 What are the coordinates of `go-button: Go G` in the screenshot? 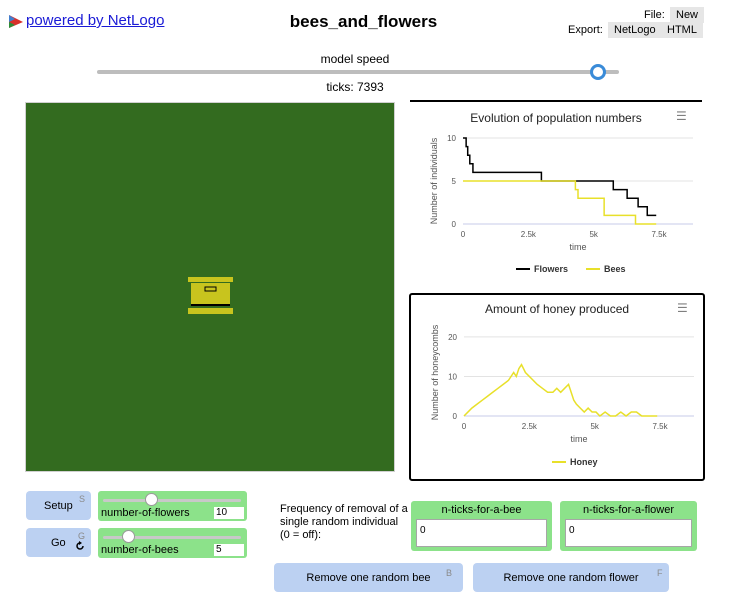 It's located at (58, 542).